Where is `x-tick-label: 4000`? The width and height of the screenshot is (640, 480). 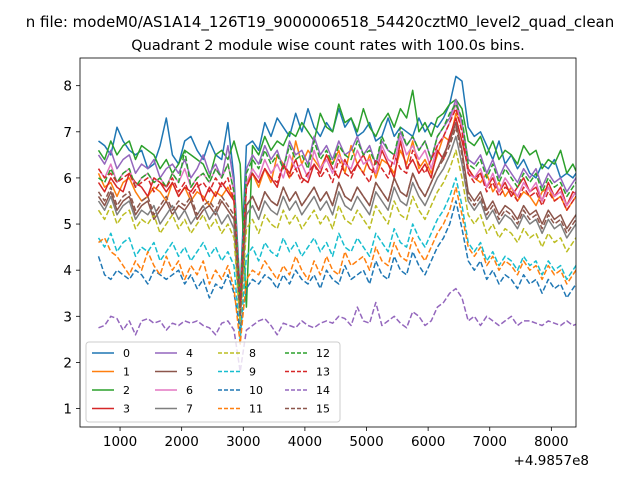 x-tick-label: 4000 is located at coordinates (305, 442).